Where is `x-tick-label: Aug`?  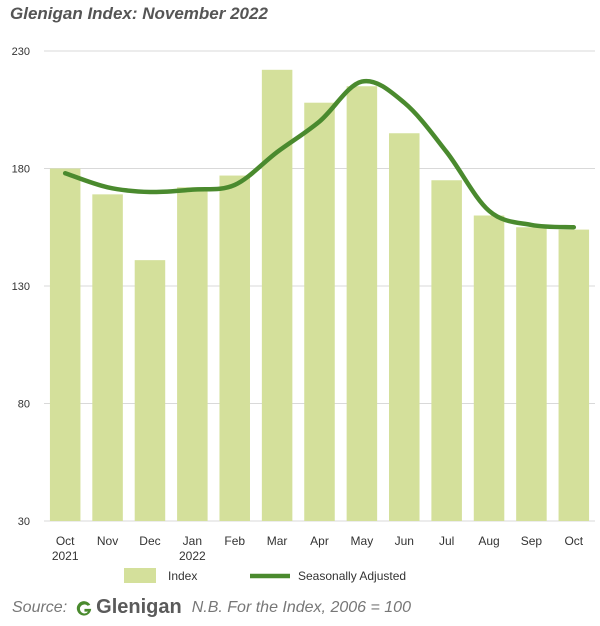
x-tick-label: Aug is located at coordinates (488, 541).